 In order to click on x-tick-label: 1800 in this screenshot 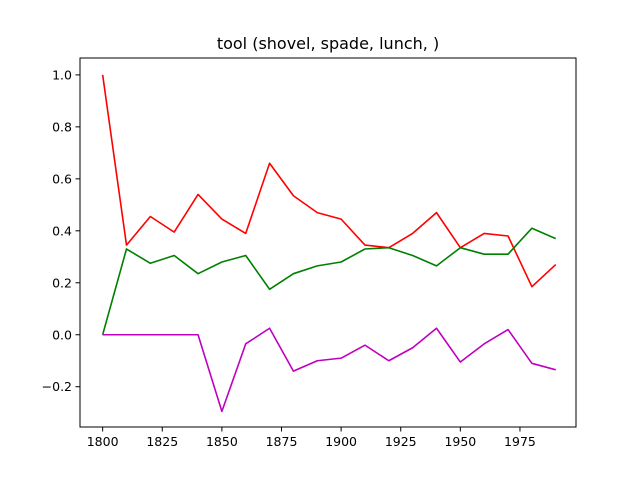, I will do `click(103, 441)`.